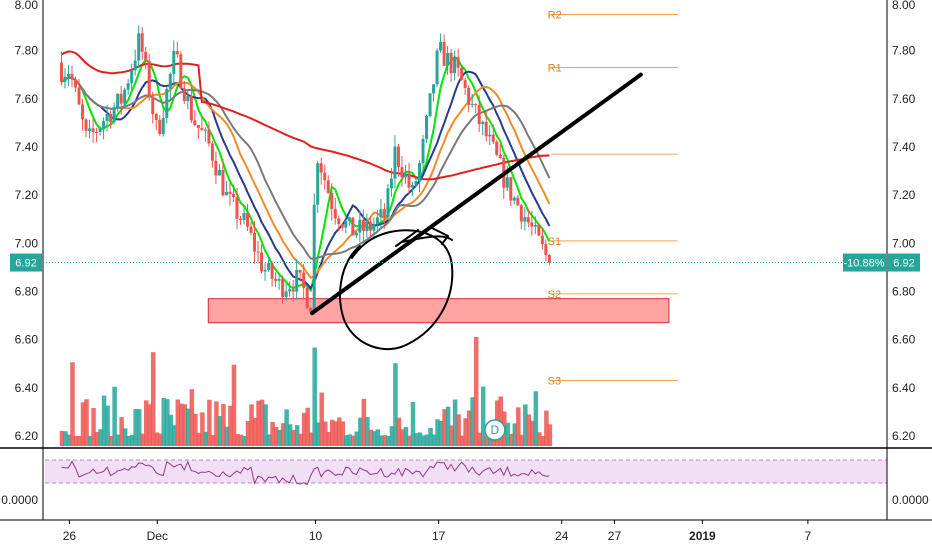  Describe the element at coordinates (27, 51) in the screenshot. I see `price-tick-label: 7.80` at that location.